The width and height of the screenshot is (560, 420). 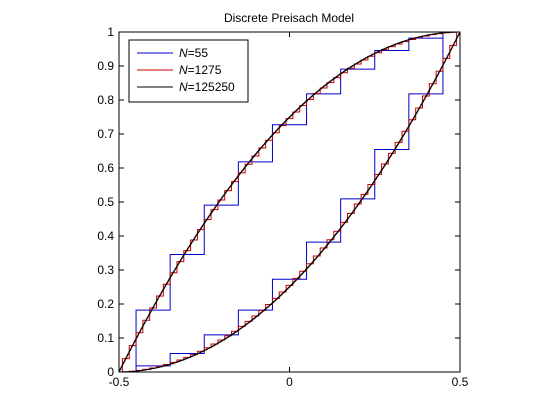 I want to click on y-tick-label: 0.3, so click(x=105, y=270).